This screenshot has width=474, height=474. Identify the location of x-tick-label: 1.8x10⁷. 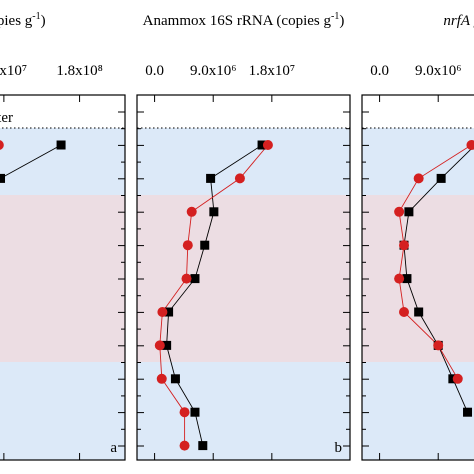
(272, 71).